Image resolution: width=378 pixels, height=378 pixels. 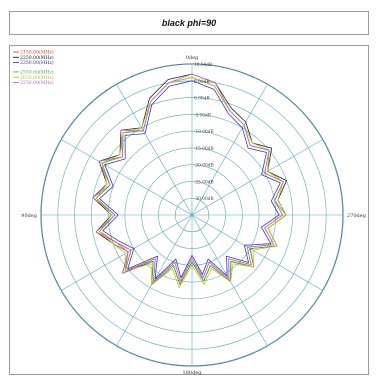 I want to click on legend-entry: 2250.00(MHz), so click(x=37, y=57).